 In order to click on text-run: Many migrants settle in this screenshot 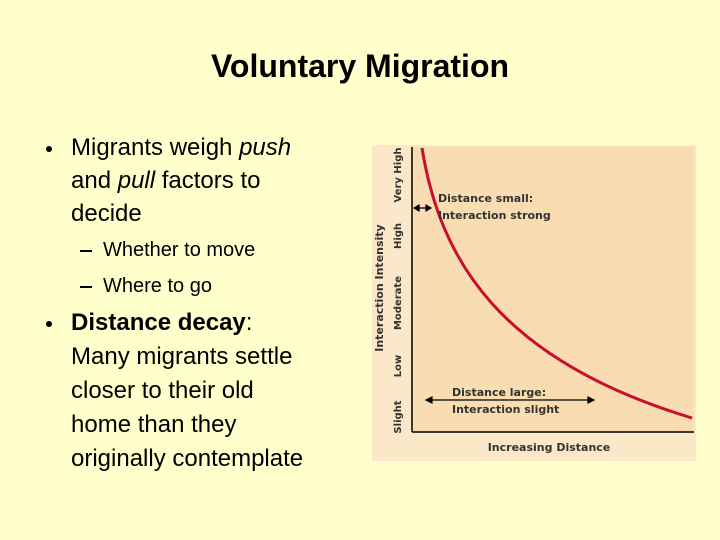, I will do `click(182, 356)`.